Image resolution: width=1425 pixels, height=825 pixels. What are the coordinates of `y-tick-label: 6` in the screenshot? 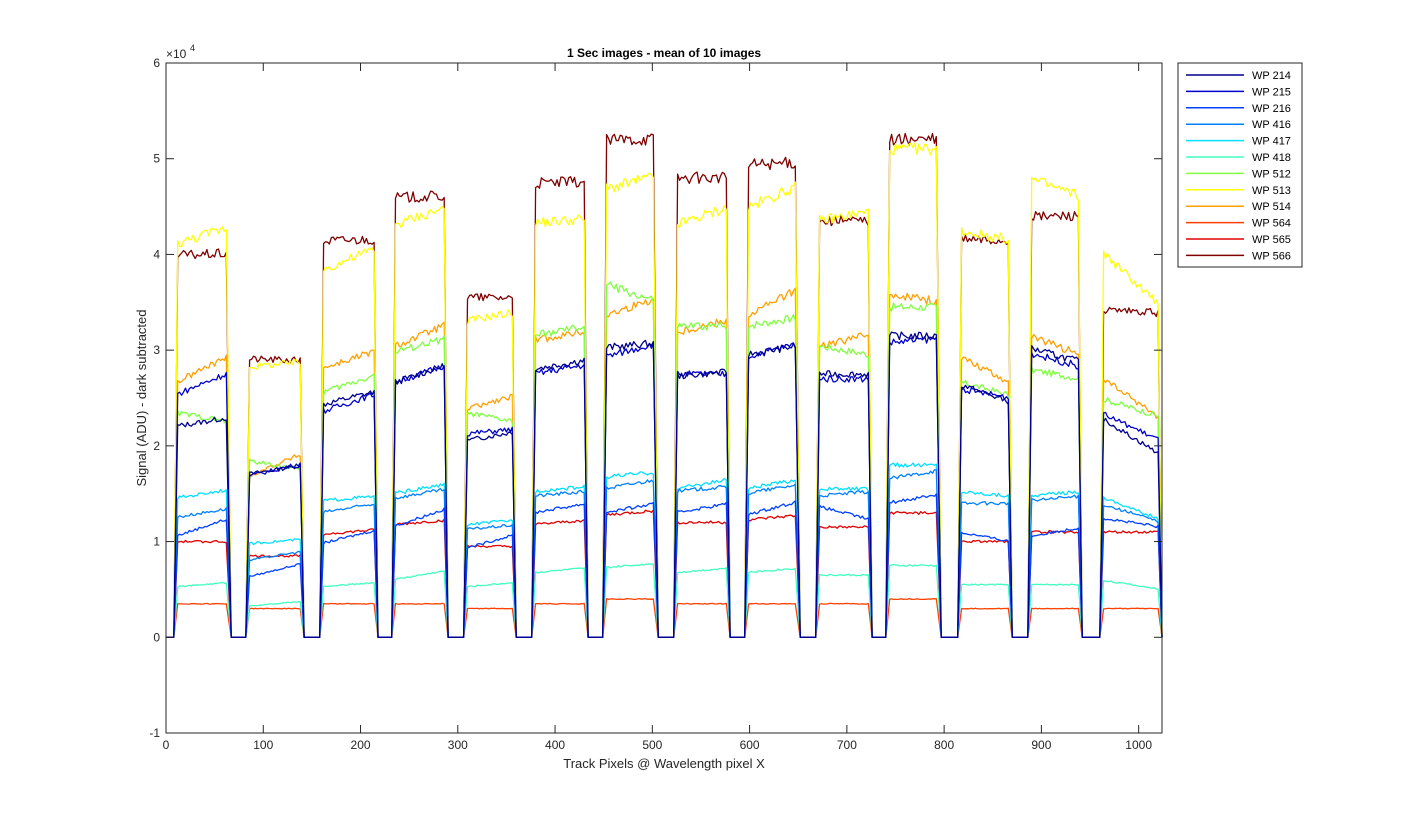 It's located at (156, 63).